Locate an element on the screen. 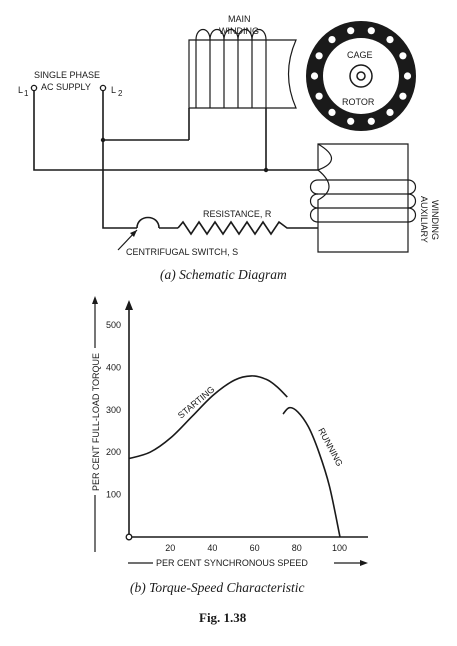 The width and height of the screenshot is (457, 646). y-tick-labels: 100 200 300 400 500 is located at coordinates (113, 410).